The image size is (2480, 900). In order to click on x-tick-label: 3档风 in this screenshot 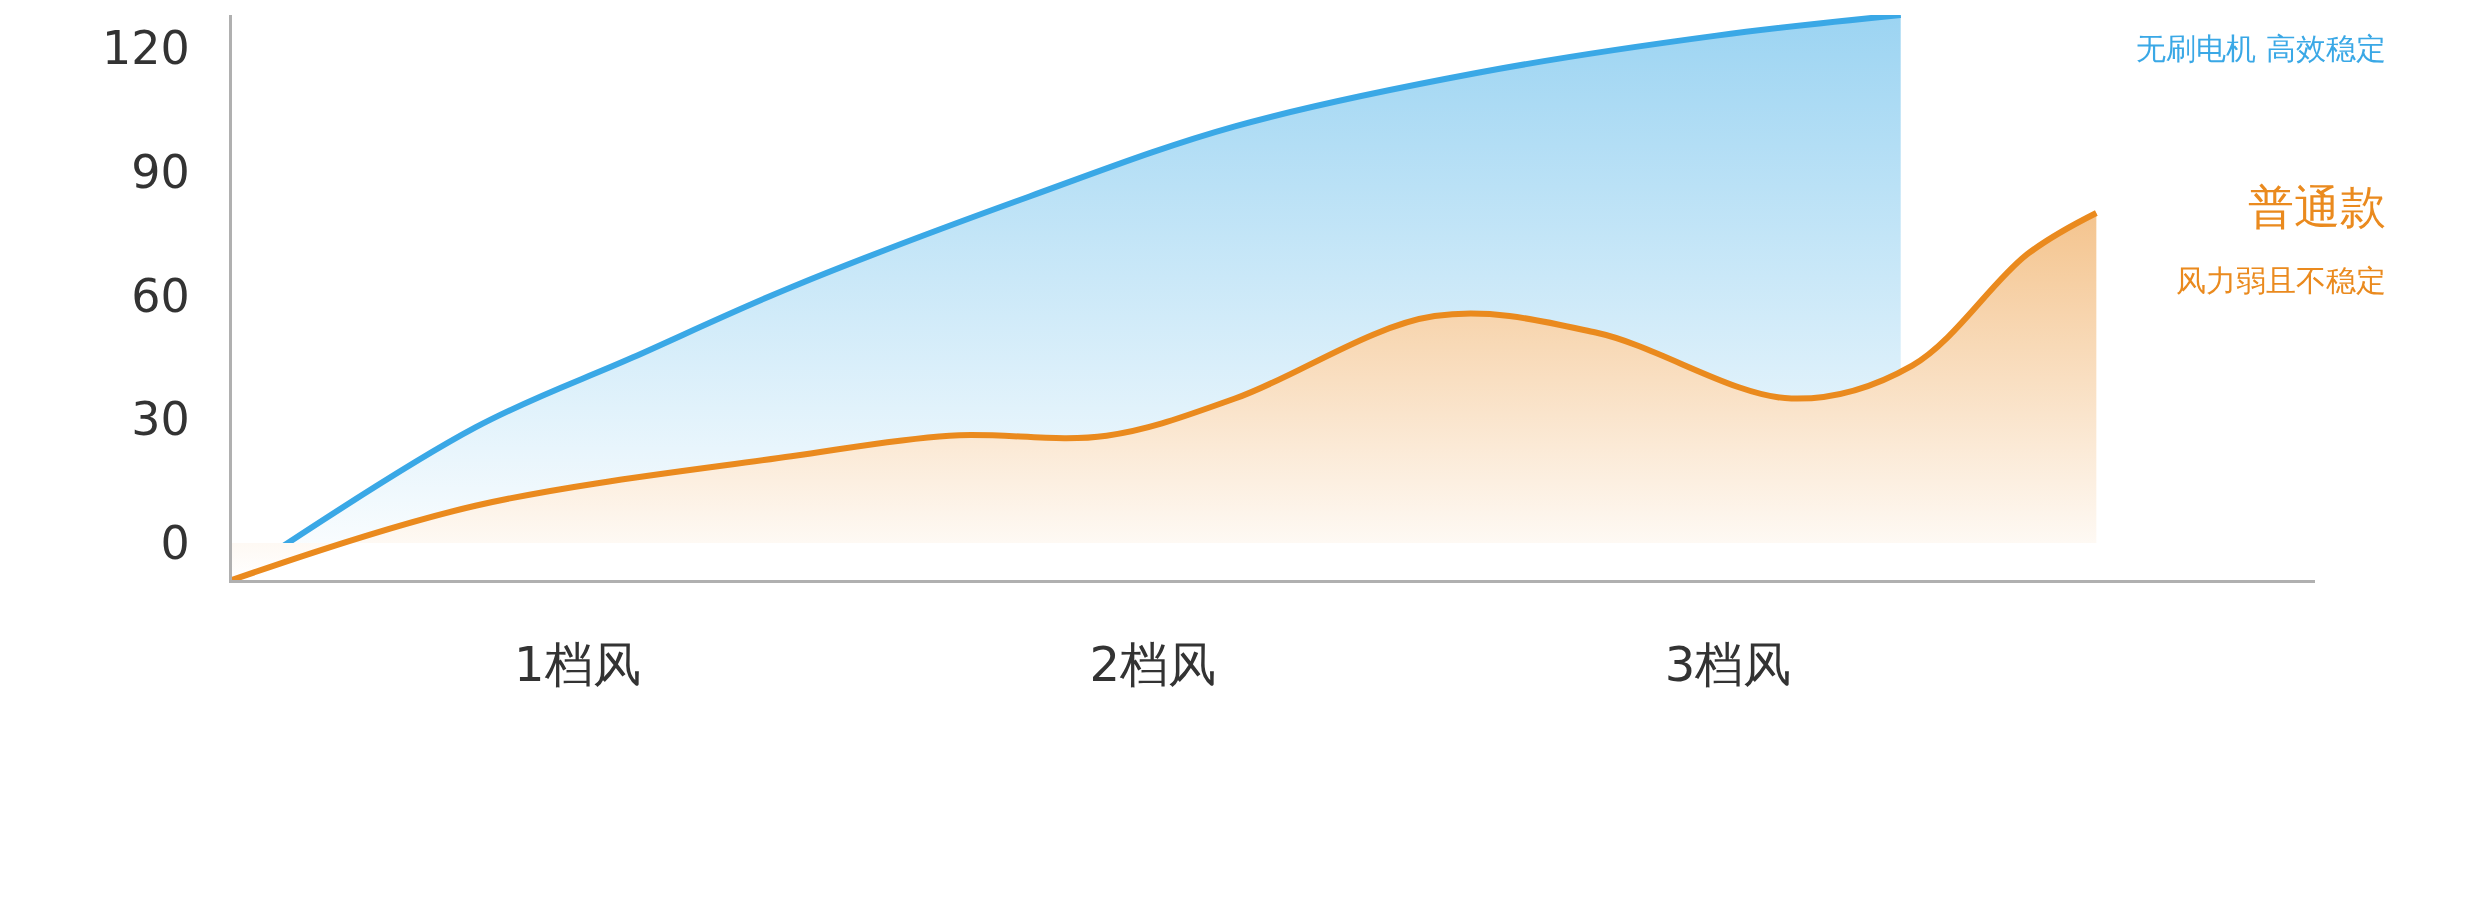, I will do `click(1728, 663)`.